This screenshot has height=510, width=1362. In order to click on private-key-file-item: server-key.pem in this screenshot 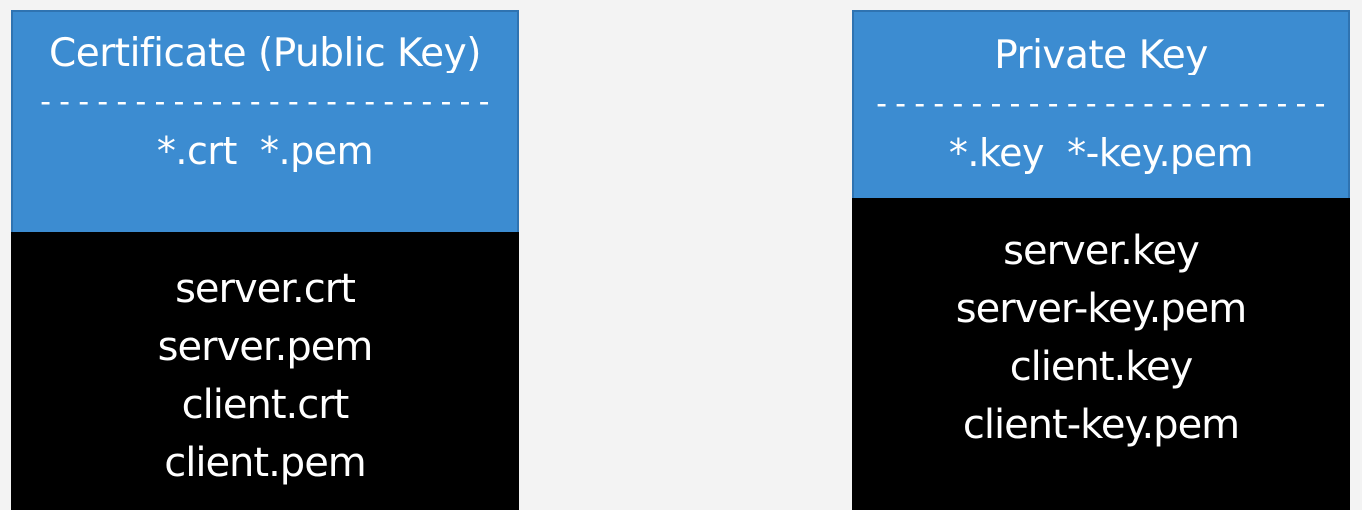, I will do `click(1101, 309)`.